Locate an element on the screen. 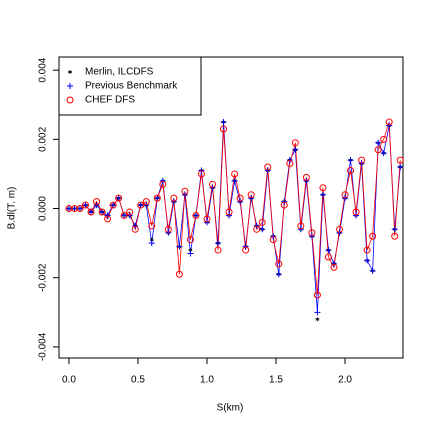 This screenshot has height=432, width=432. legend-box is located at coordinates (130, 86).